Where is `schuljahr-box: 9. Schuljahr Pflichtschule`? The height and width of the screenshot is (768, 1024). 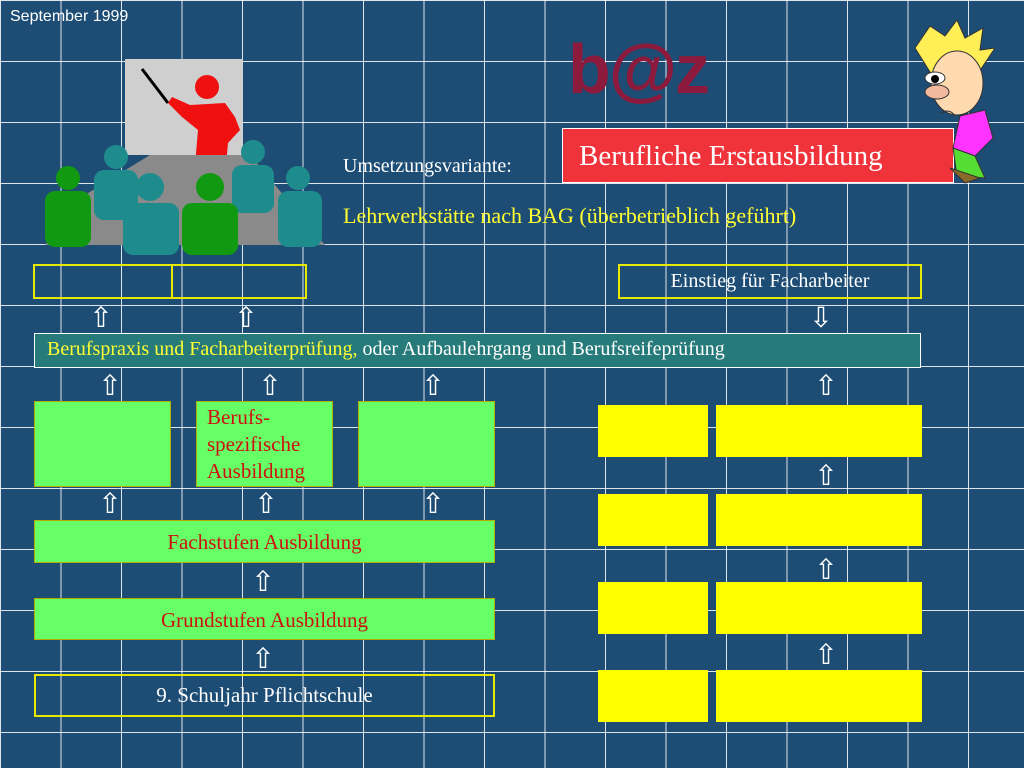
schuljahr-box: 9. Schuljahr Pflichtschule is located at coordinates (264, 695).